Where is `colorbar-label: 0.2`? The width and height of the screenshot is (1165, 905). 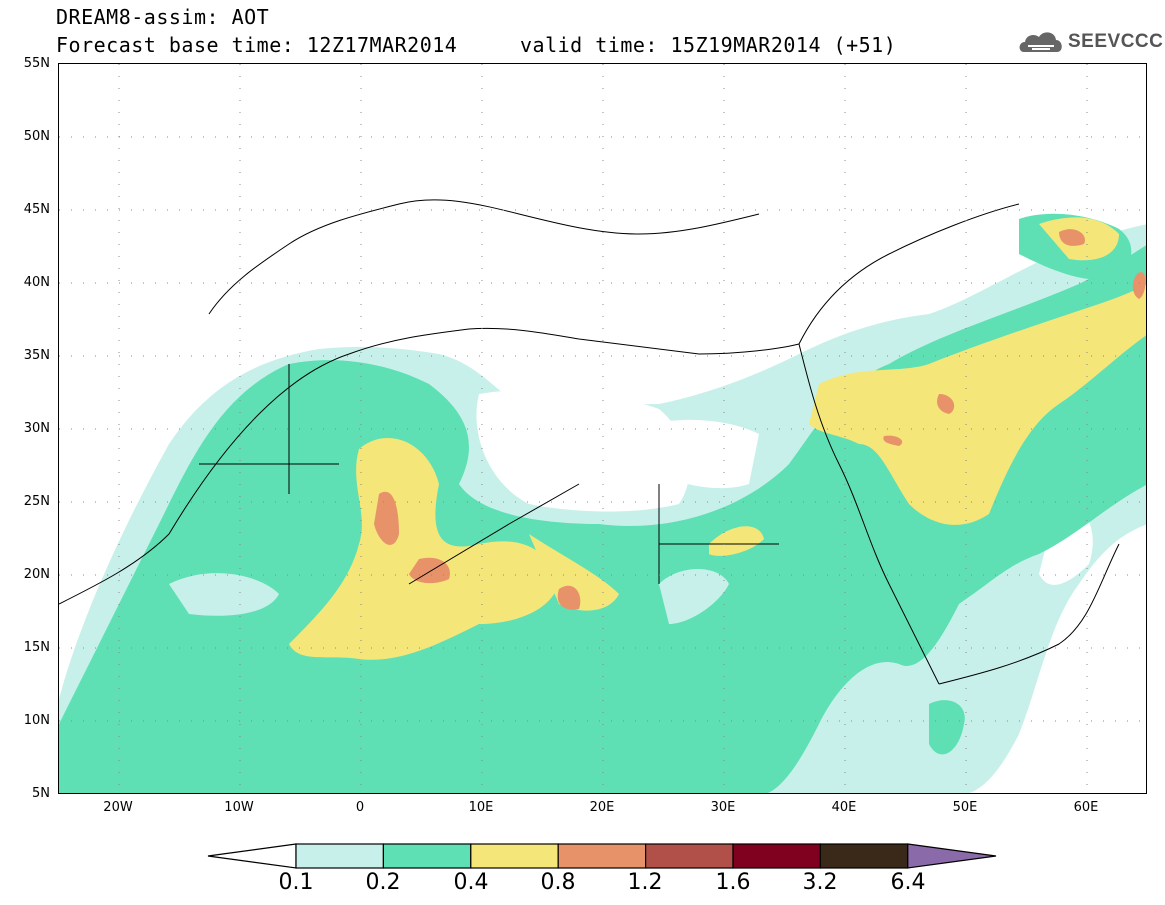 colorbar-label: 0.2 is located at coordinates (383, 882).